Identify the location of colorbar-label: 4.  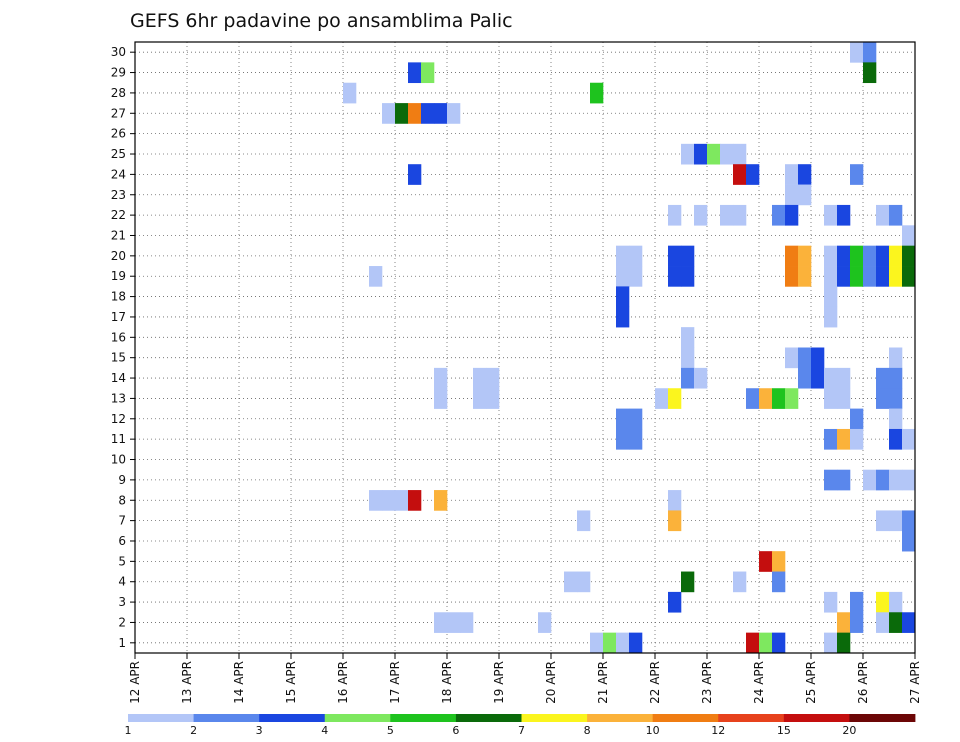
(324, 730).